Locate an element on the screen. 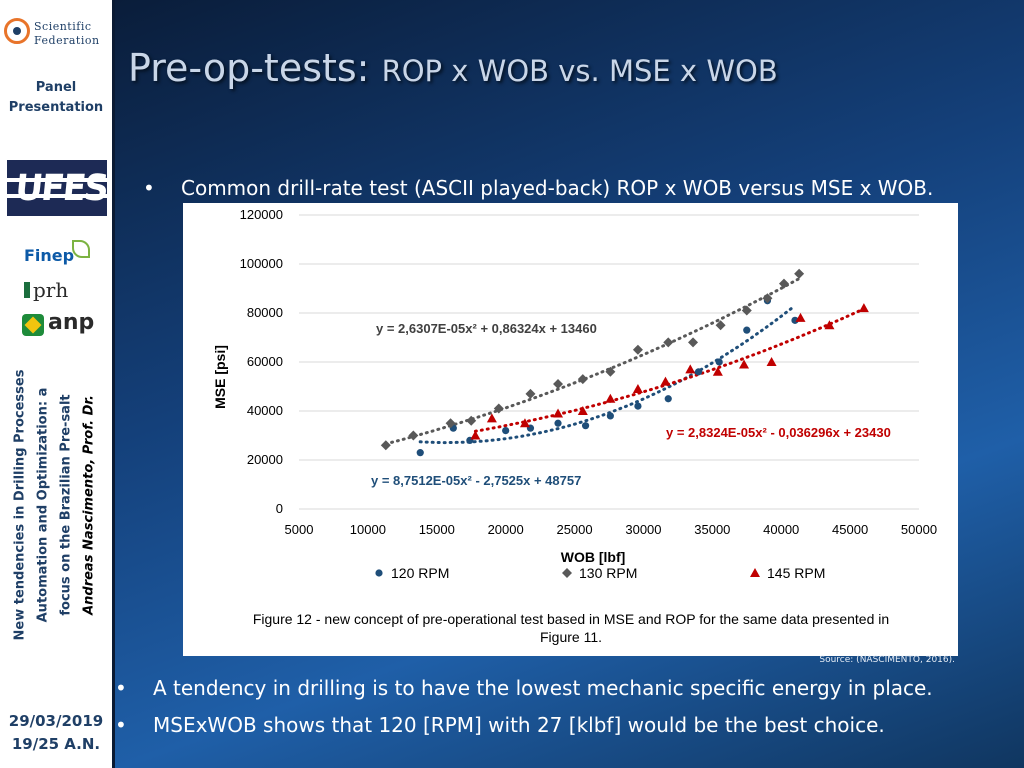  equation-130-box is located at coordinates (499, 328).